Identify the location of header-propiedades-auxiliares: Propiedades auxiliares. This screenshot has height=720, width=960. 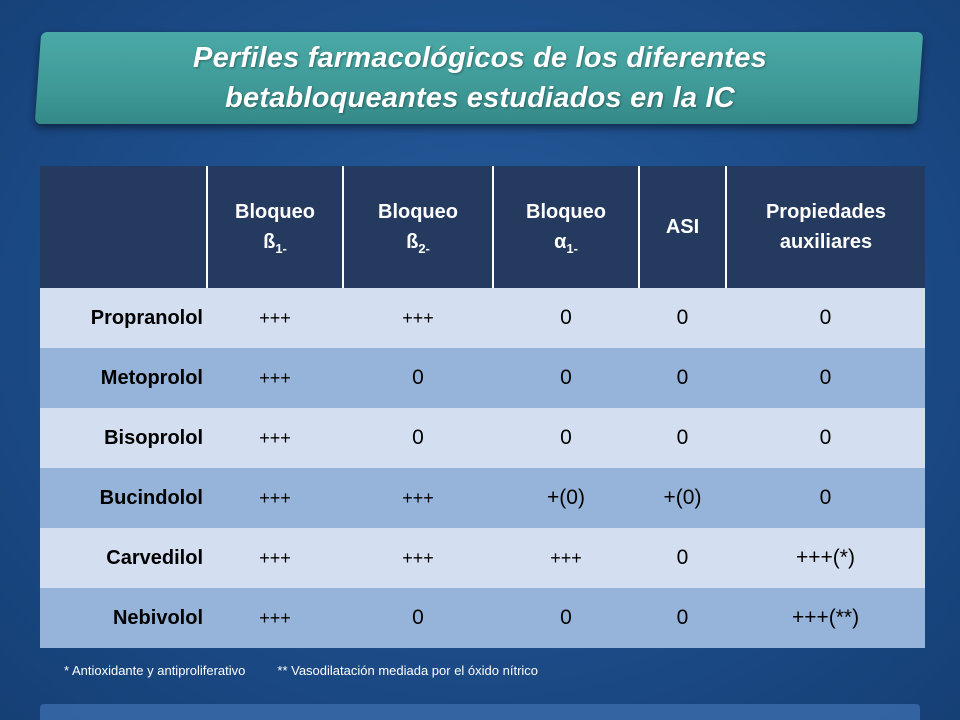
(825, 227).